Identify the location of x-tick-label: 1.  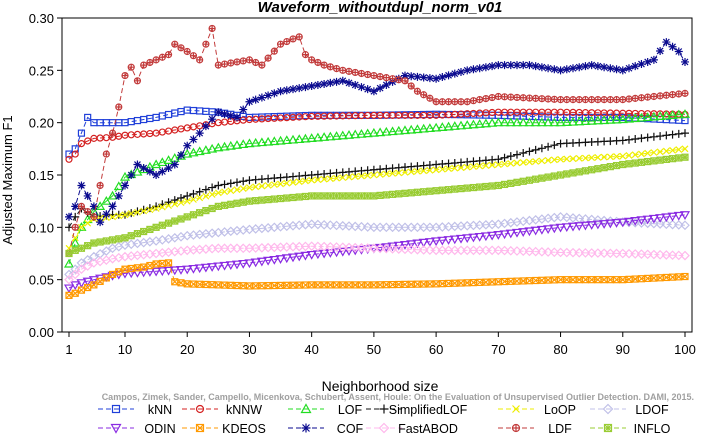
(68, 349).